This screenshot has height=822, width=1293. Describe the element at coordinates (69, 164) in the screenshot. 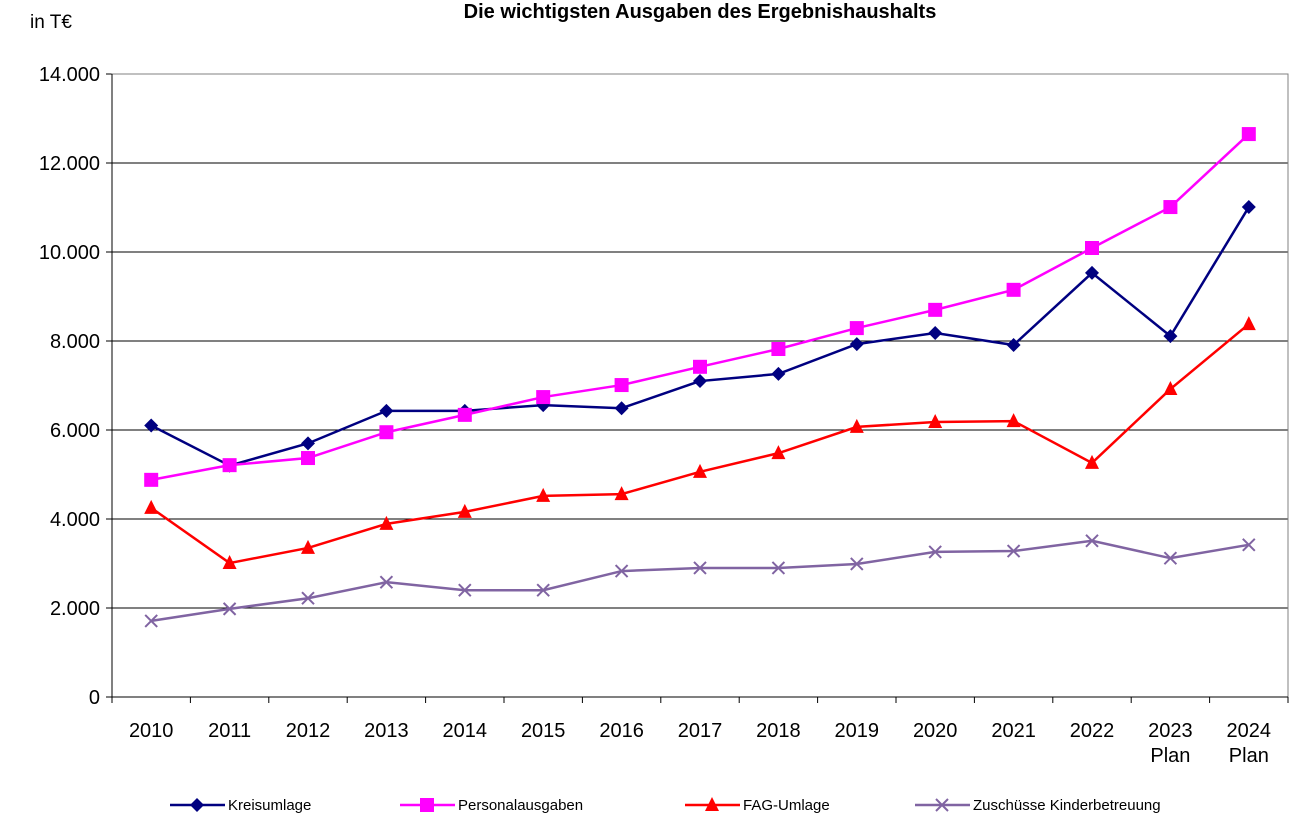

I see `y-tick-label: 12.000` at that location.